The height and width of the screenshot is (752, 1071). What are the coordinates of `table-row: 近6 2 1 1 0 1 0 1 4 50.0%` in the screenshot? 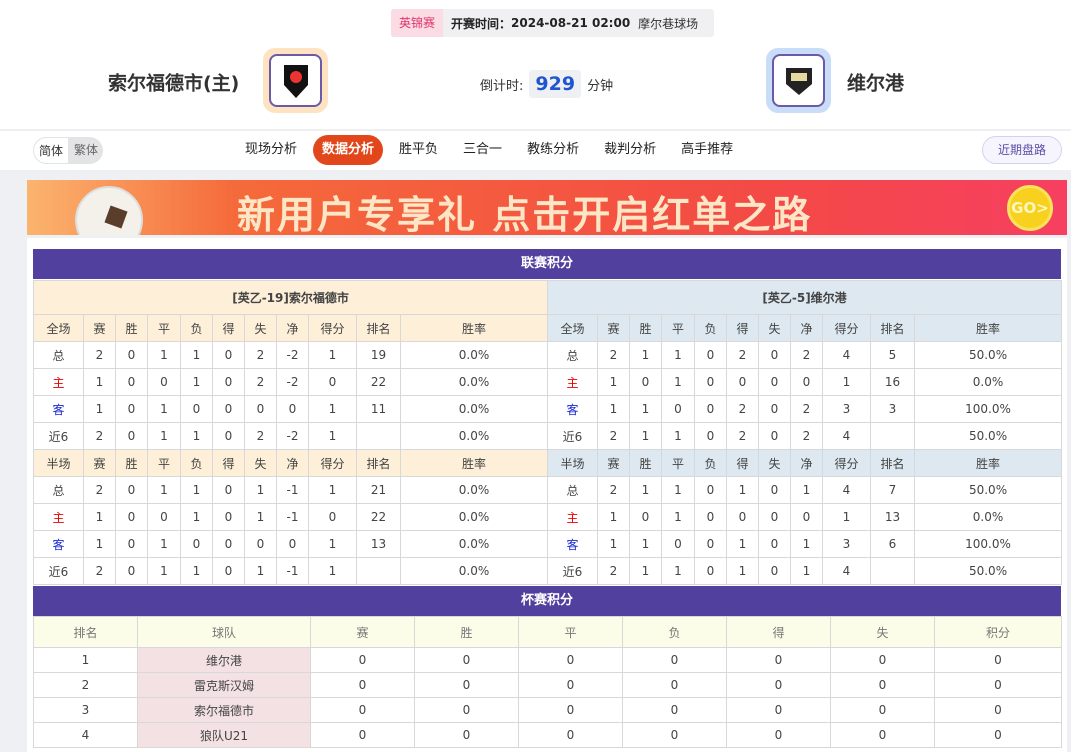 It's located at (805, 571).